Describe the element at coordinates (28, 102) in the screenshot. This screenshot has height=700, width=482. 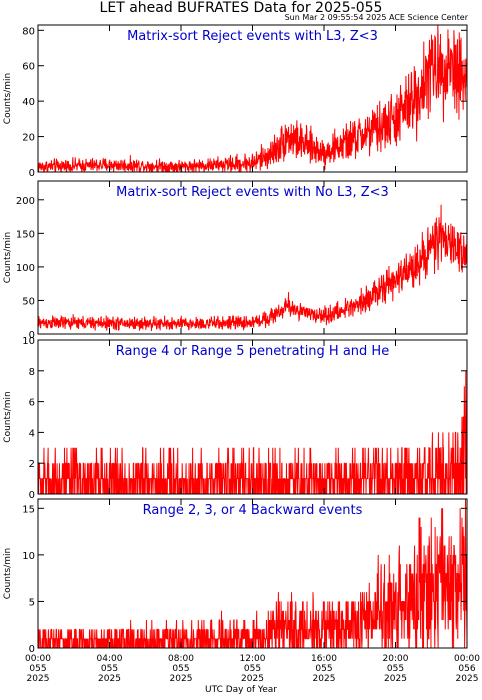
I see `y-tick-label: 40` at that location.